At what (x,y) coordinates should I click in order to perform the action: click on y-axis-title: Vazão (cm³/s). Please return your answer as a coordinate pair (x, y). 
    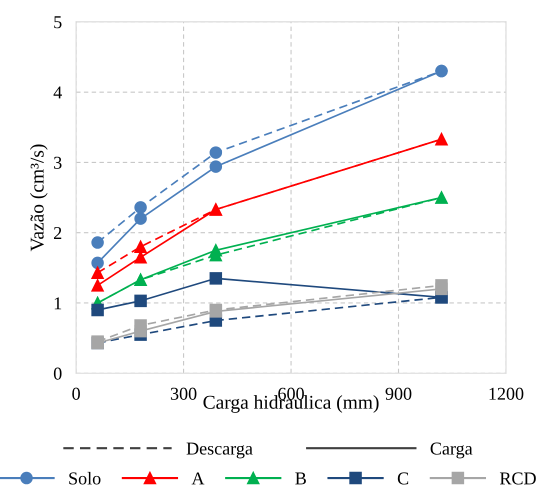
    Looking at the image, I should click on (39, 198).